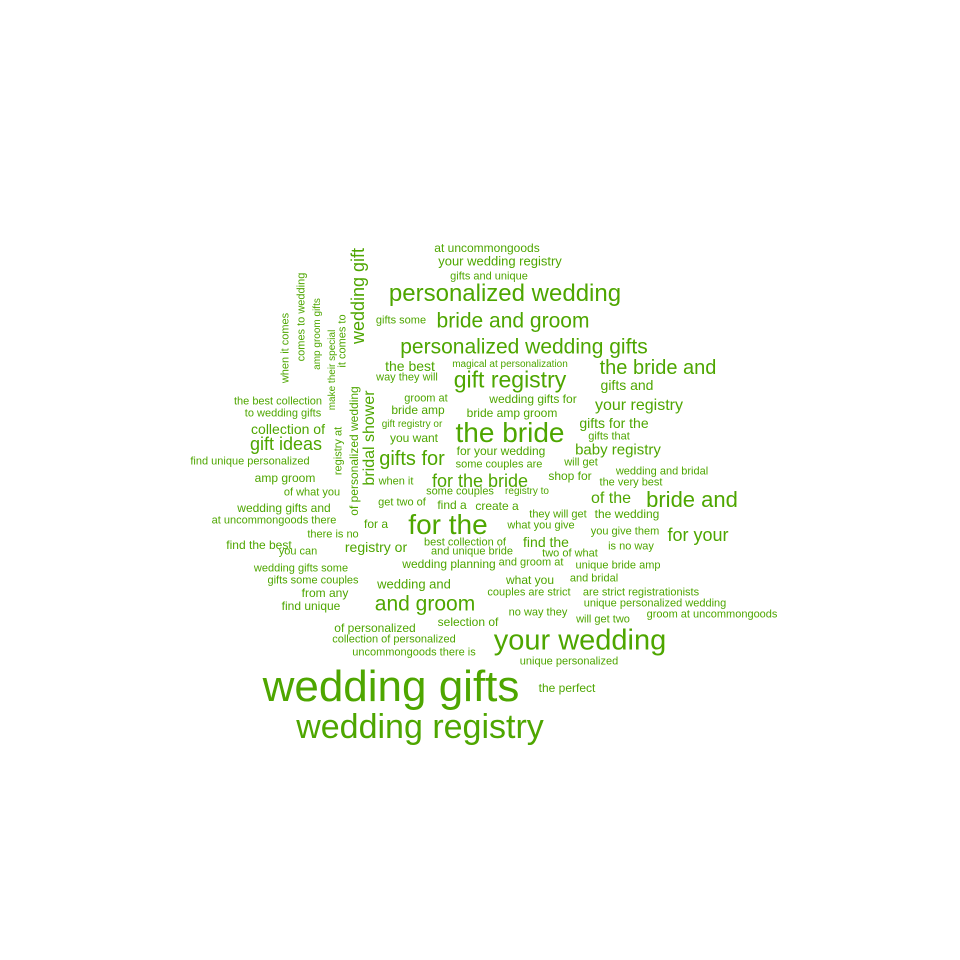 This screenshot has height=960, width=960. What do you see at coordinates (489, 276) in the screenshot?
I see `cloud-word: gifts and unique` at bounding box center [489, 276].